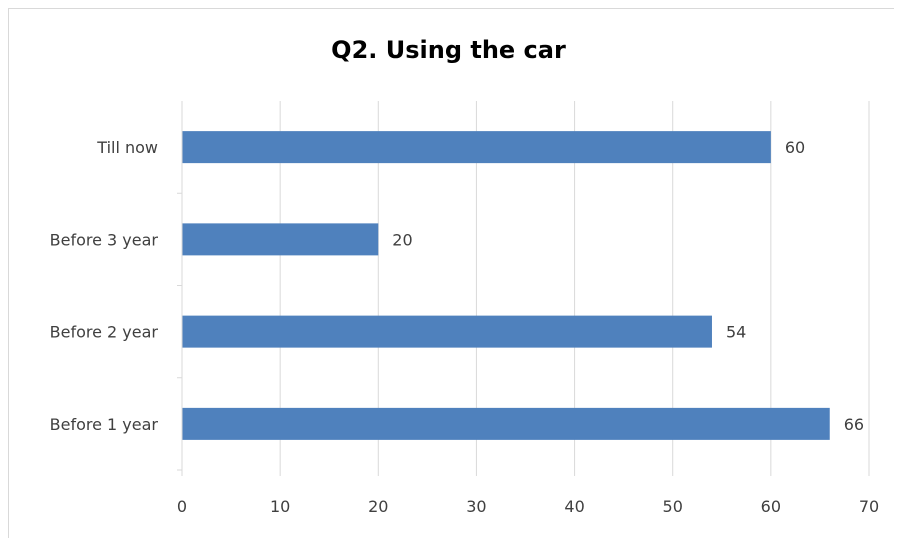 This screenshot has height=540, width=897. I want to click on x-tick-label: 30, so click(476, 506).